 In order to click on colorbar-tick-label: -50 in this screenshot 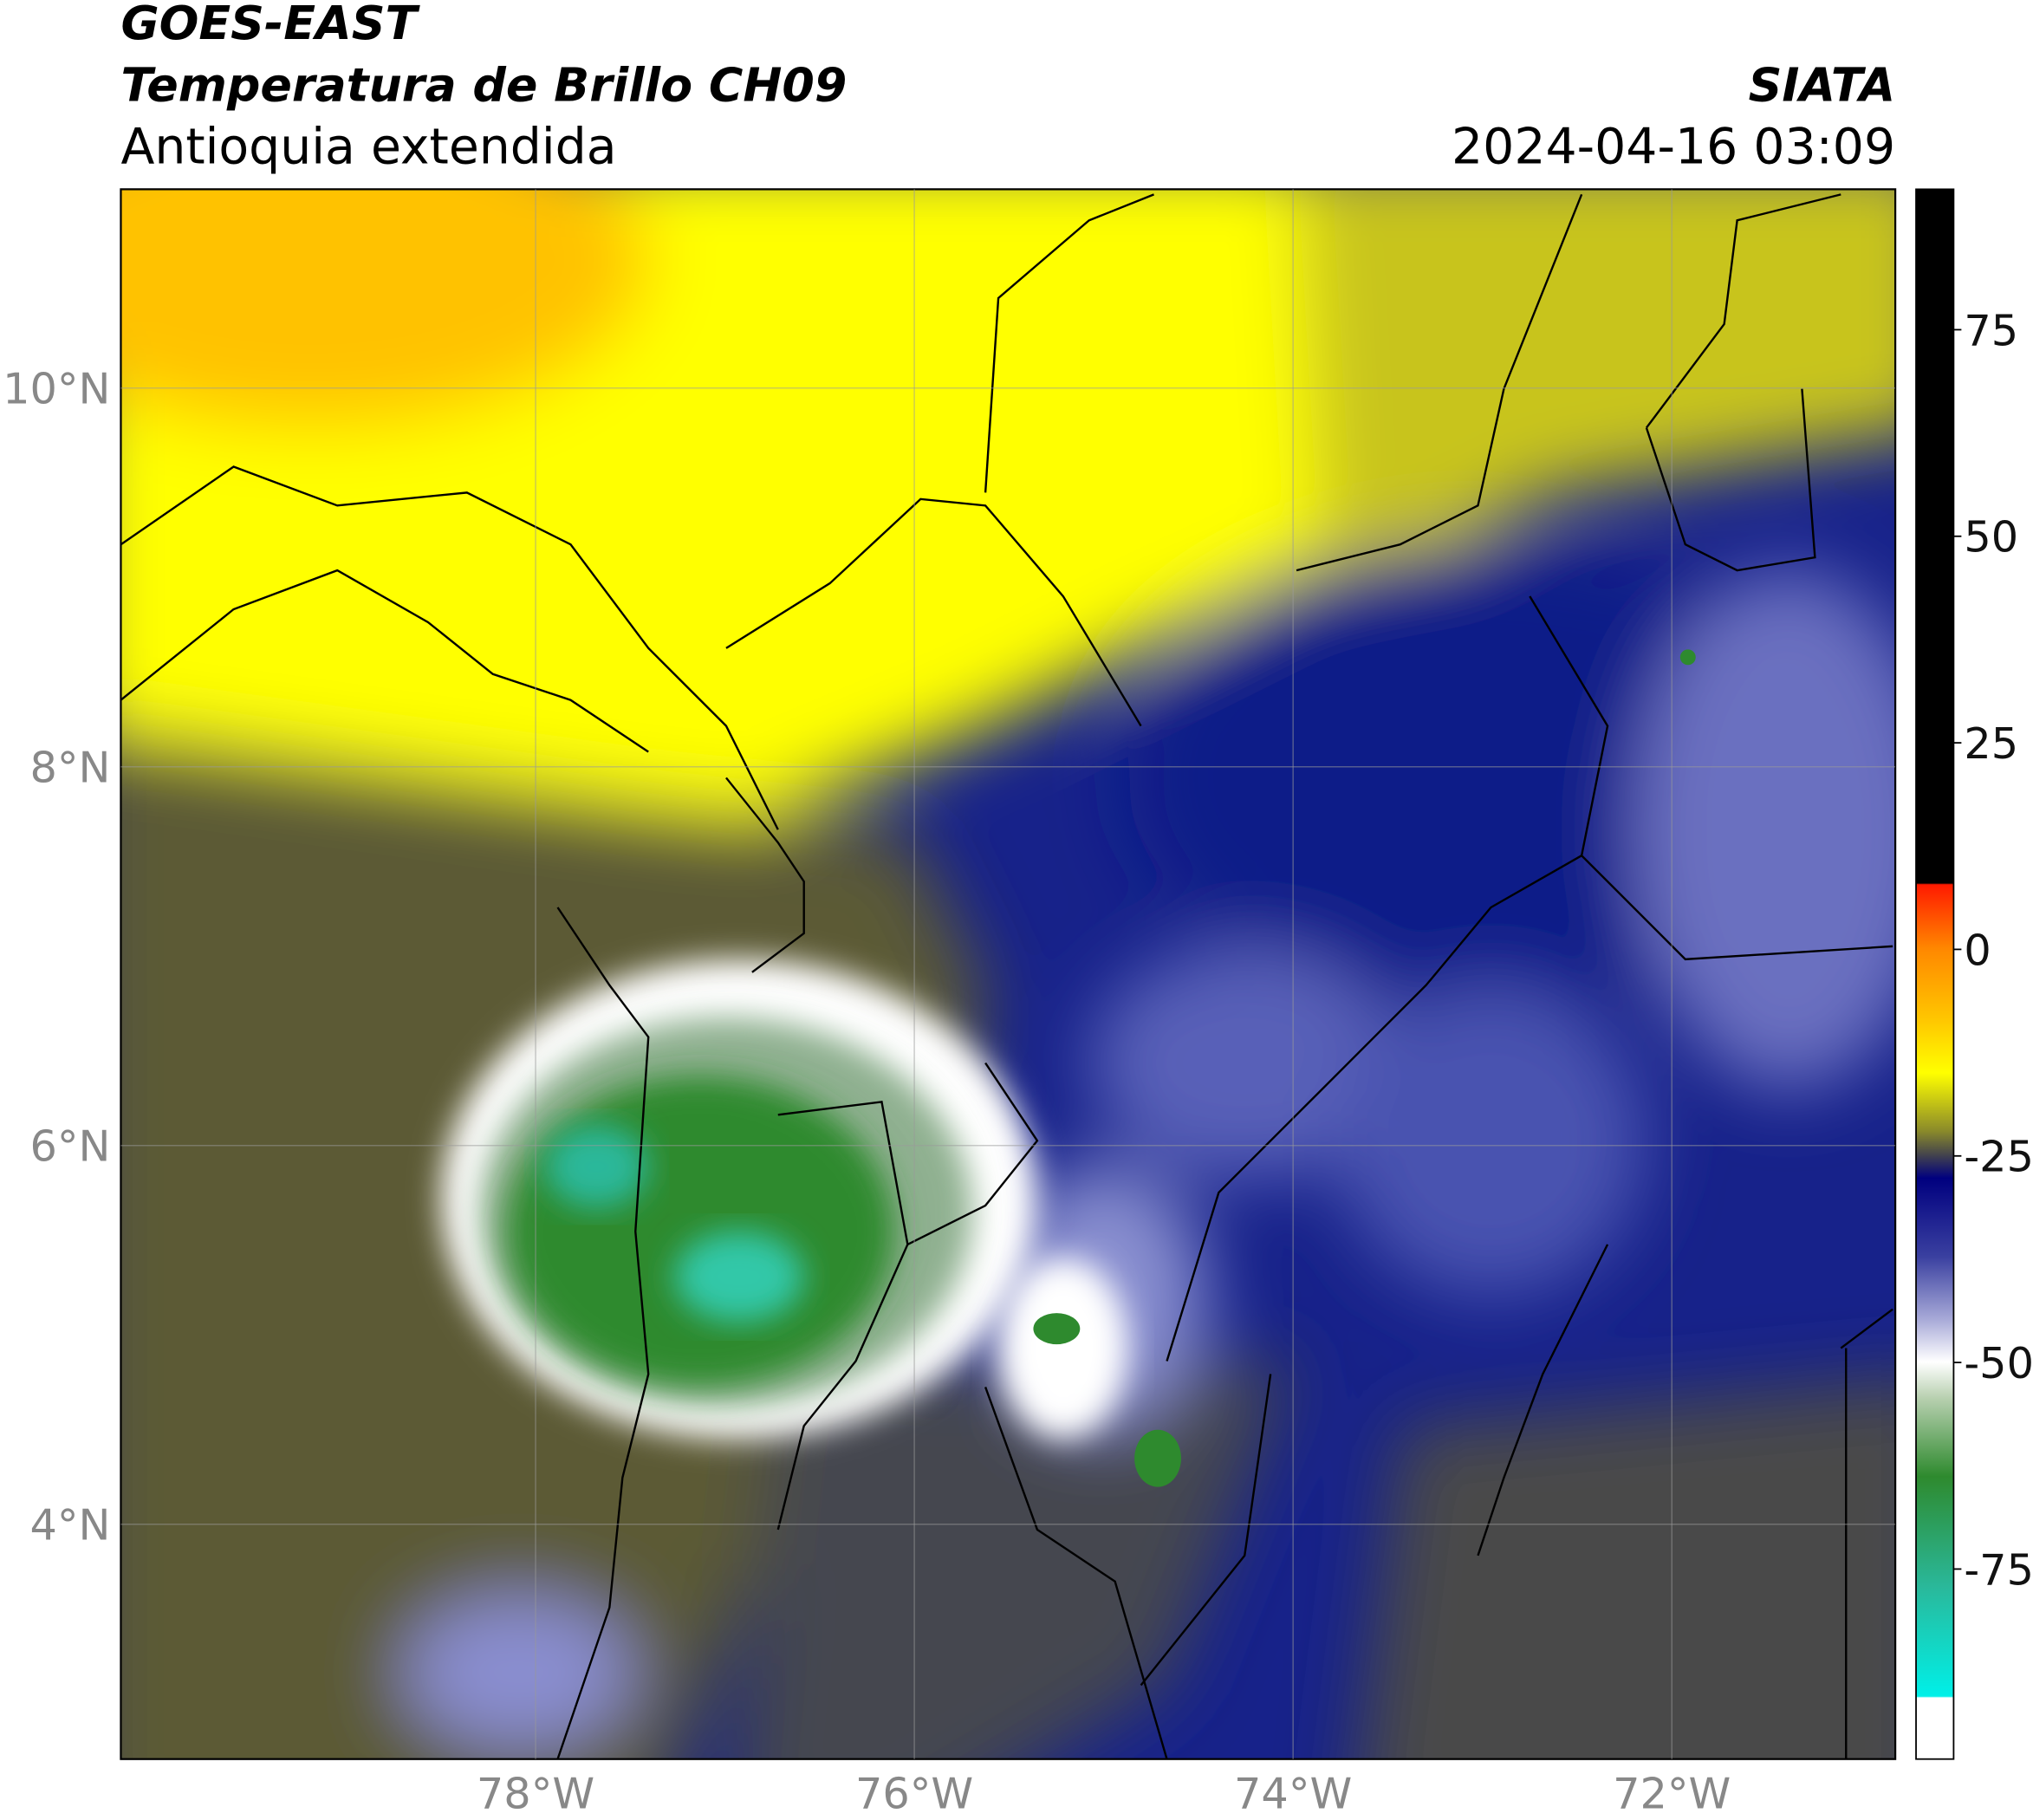, I will do `click(1998, 1363)`.